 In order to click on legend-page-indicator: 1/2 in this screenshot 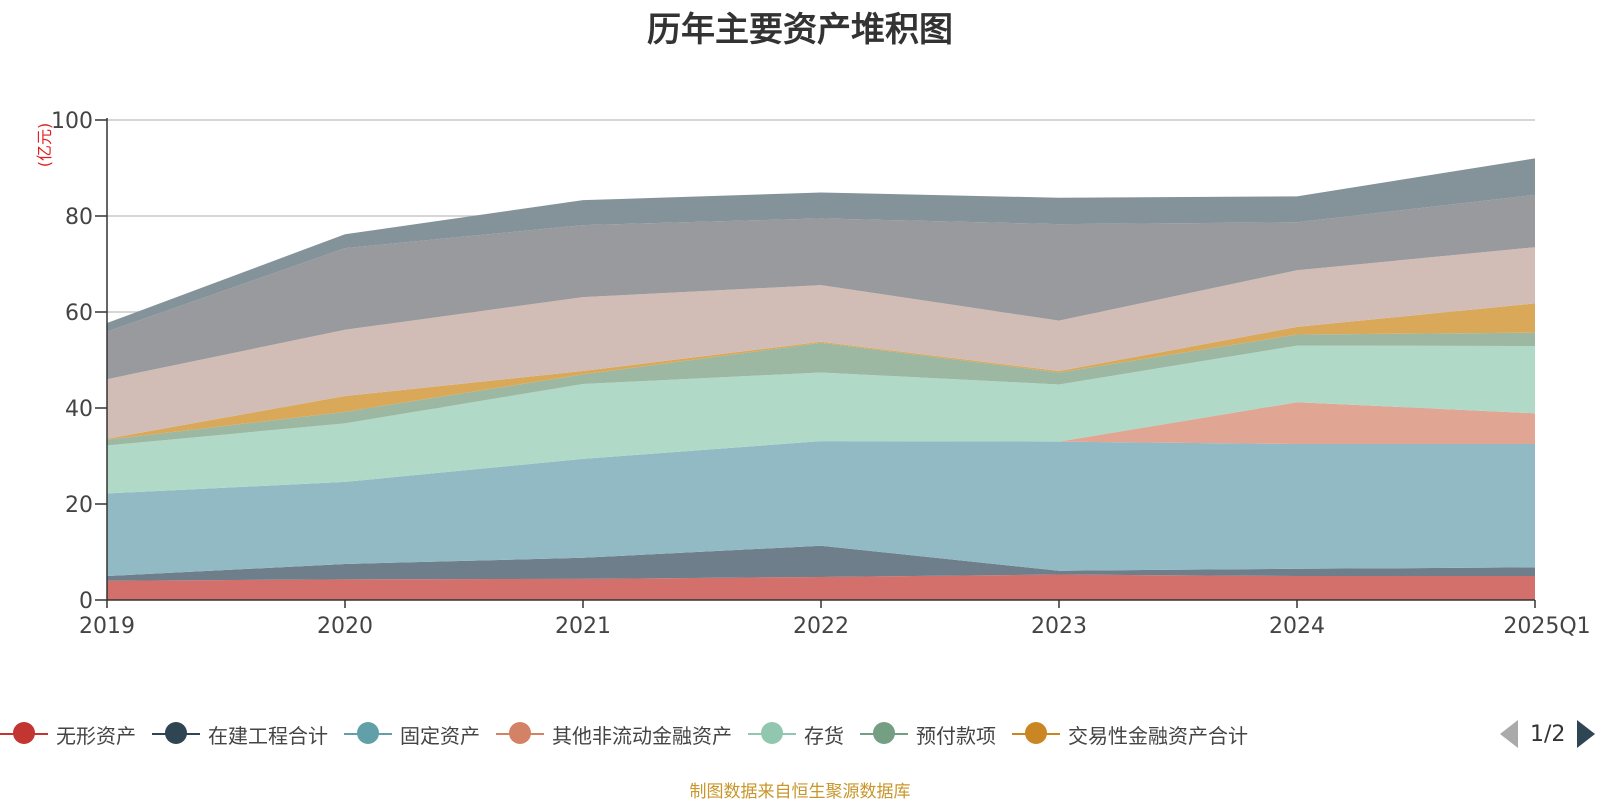, I will do `click(1548, 734)`.